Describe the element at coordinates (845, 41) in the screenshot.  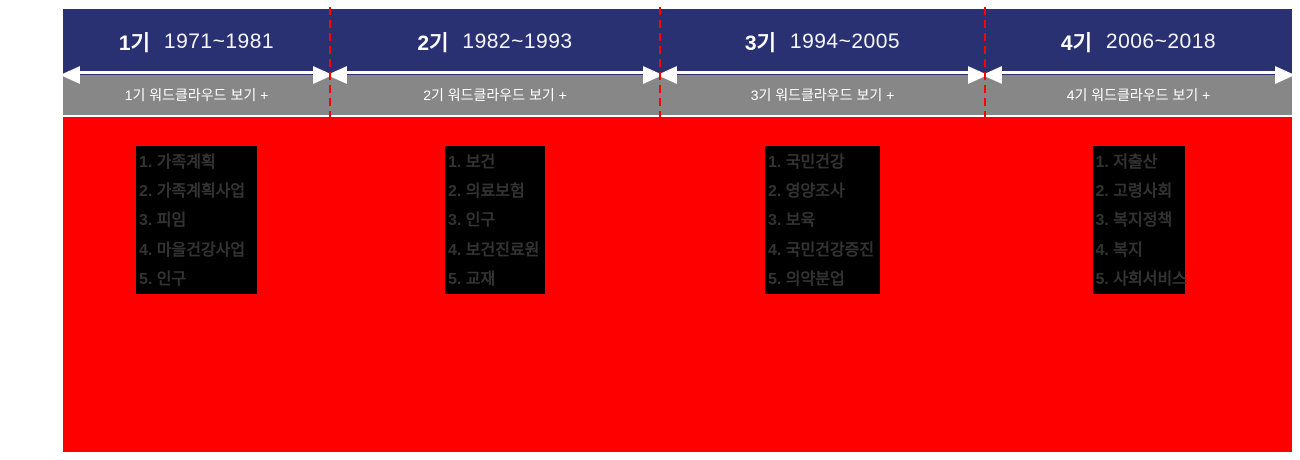
I see `period-years: 1994~2005` at that location.